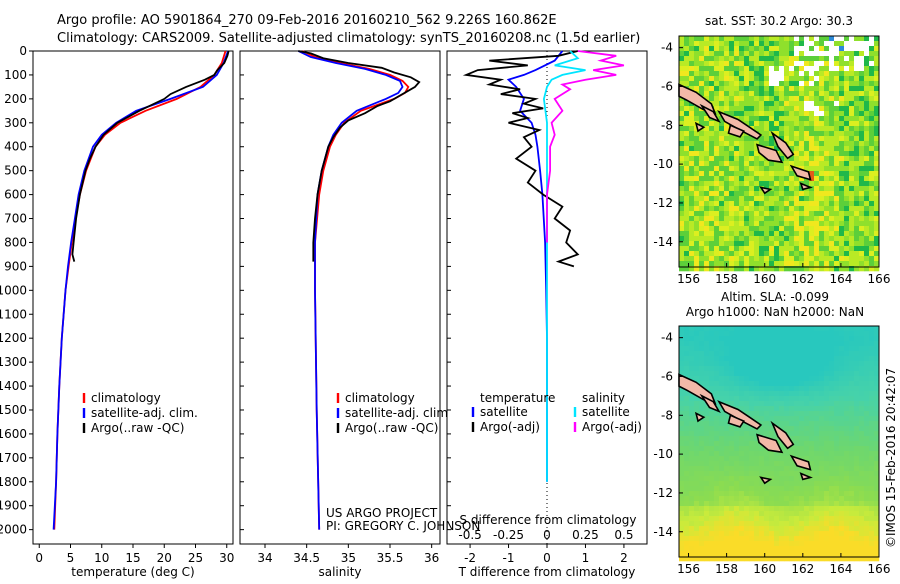  I want to click on depth-tick-label: 800, so click(15, 242).